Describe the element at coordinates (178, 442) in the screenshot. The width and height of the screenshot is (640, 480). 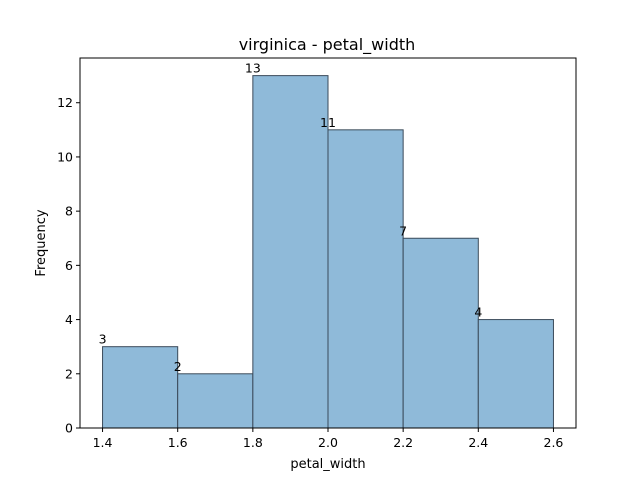
I see `x-tick-label: 1.6` at that location.